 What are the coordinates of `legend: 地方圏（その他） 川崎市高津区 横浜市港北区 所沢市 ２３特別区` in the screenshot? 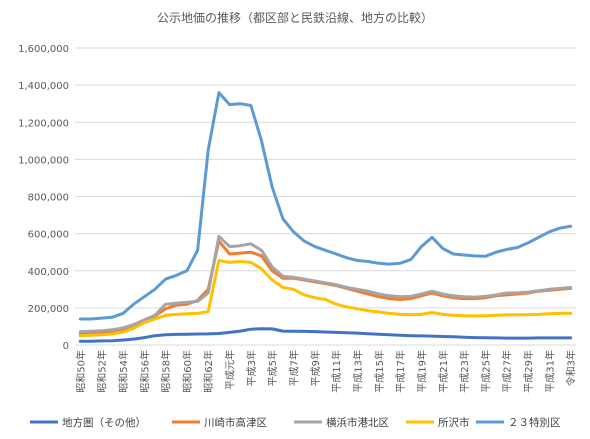 It's located at (295, 422).